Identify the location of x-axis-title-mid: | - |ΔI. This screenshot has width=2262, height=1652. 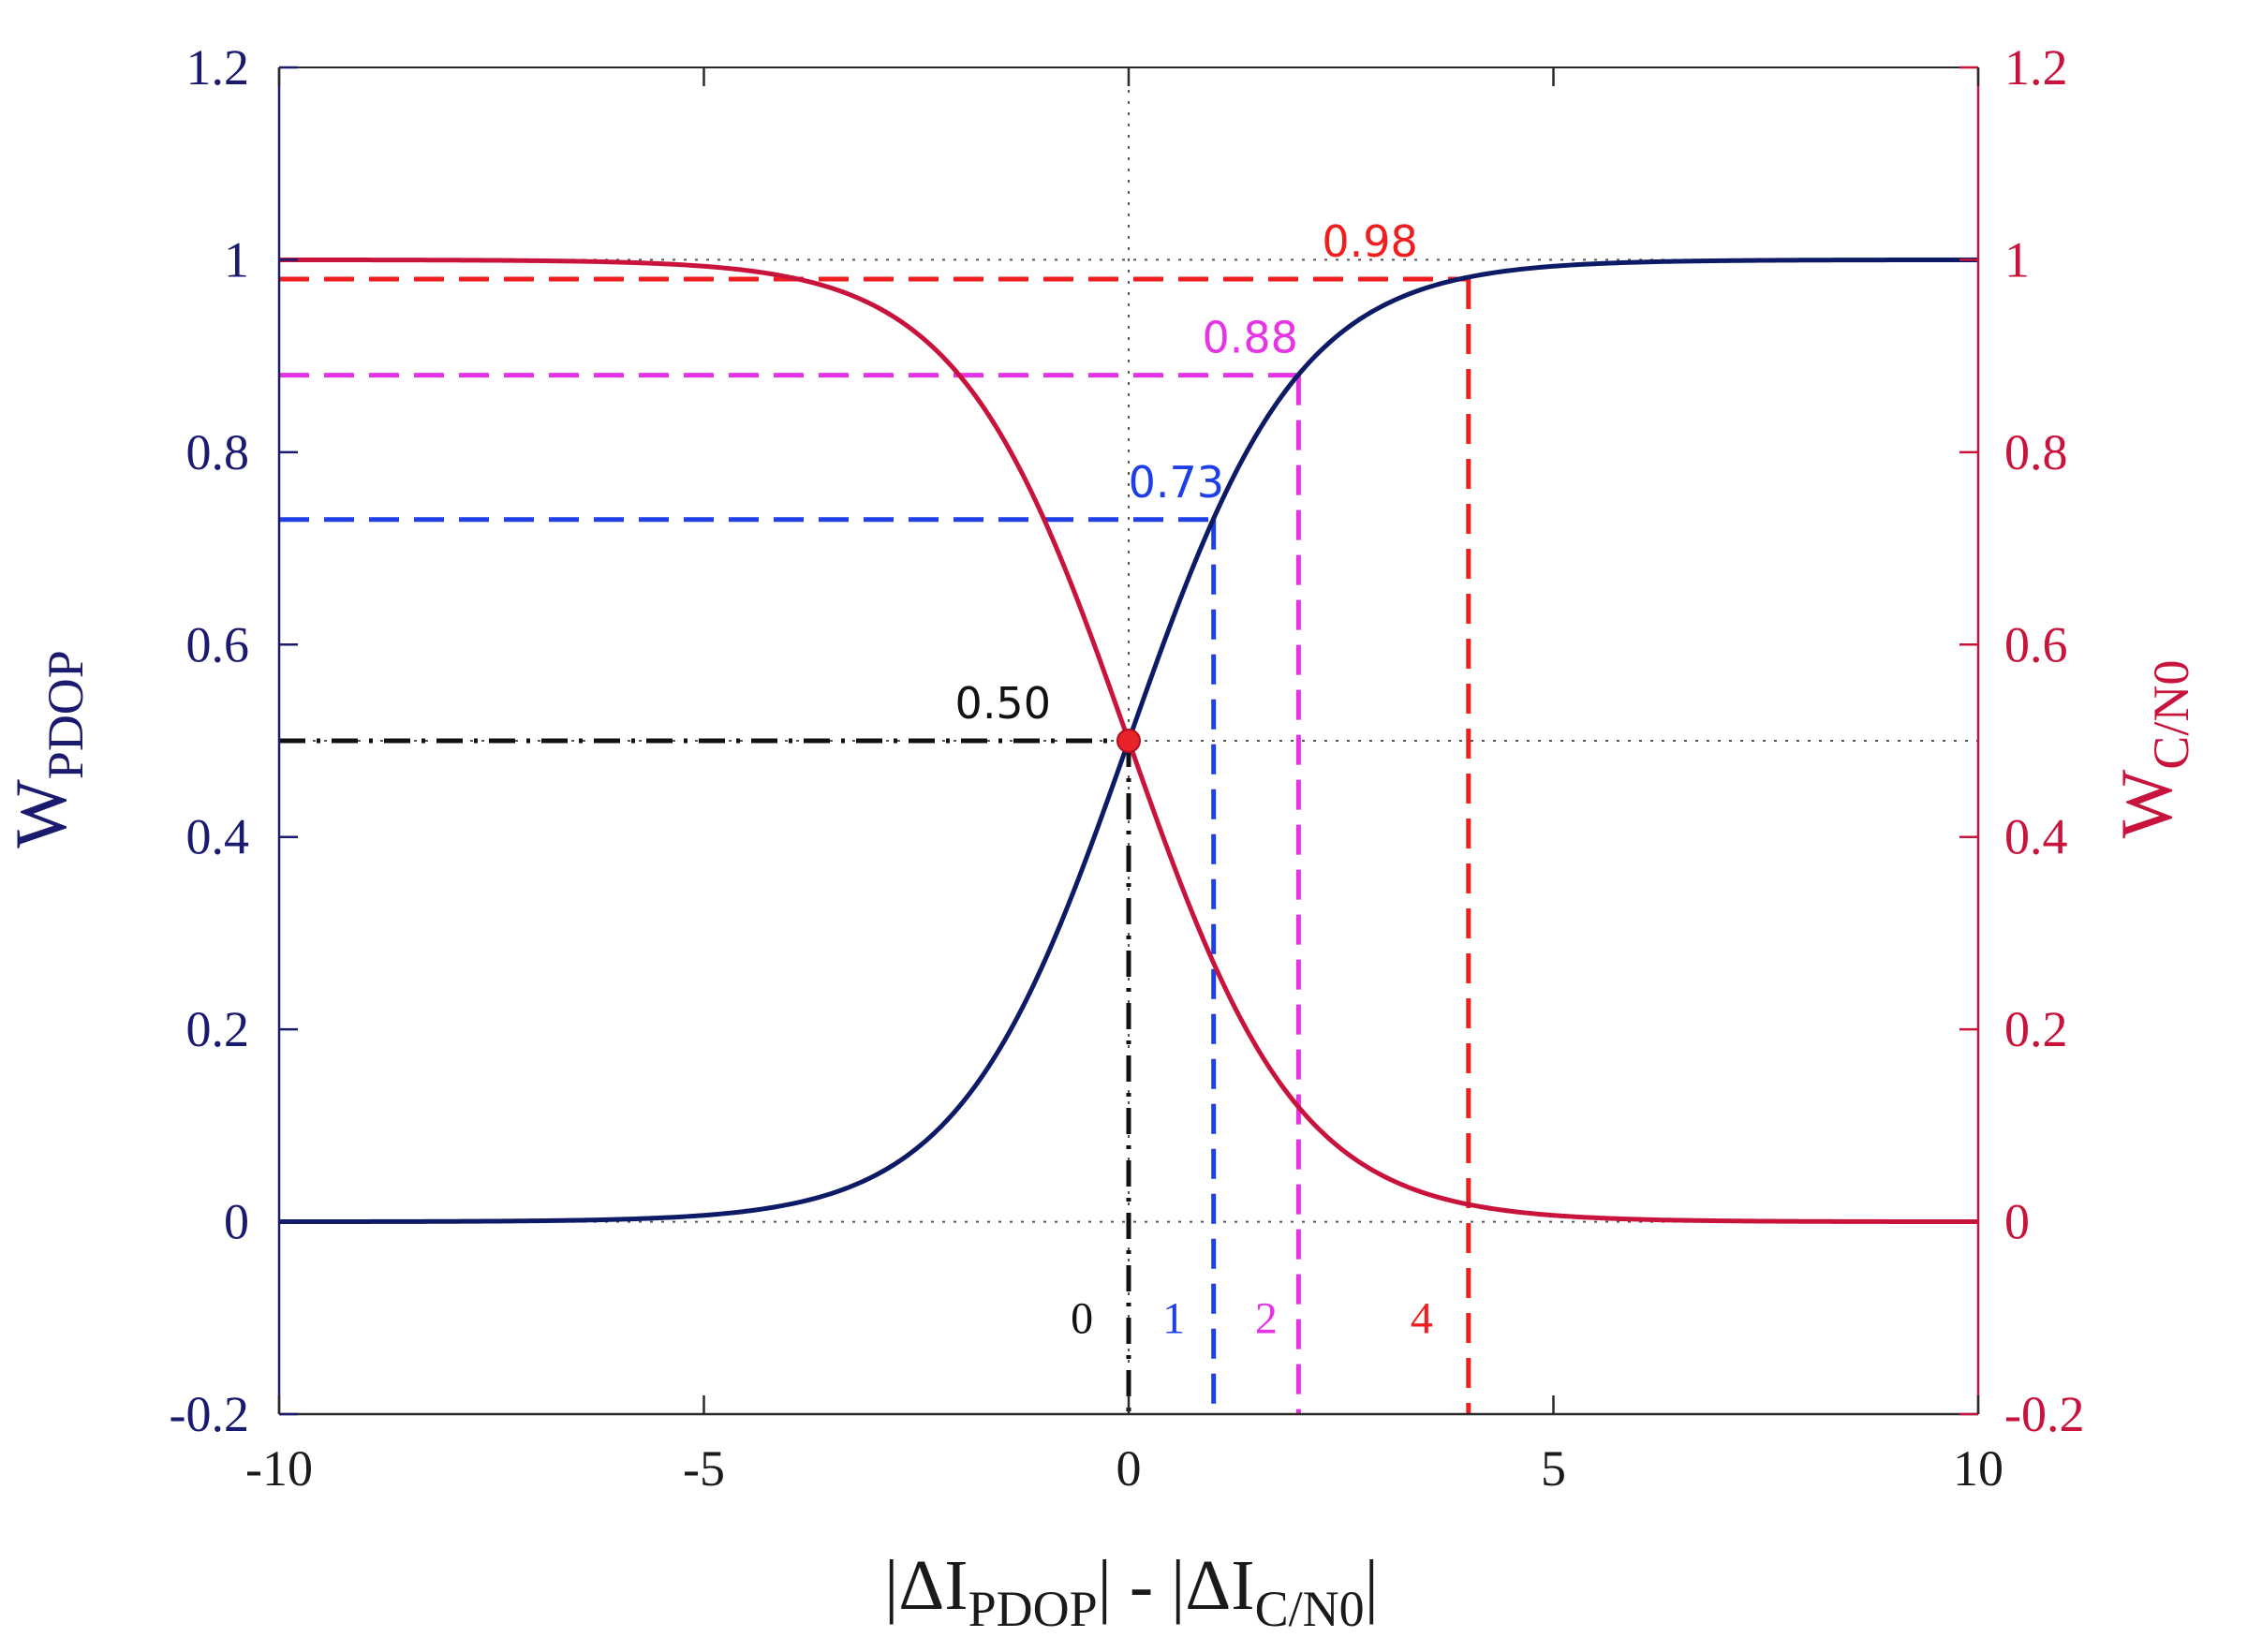
(1176, 1586).